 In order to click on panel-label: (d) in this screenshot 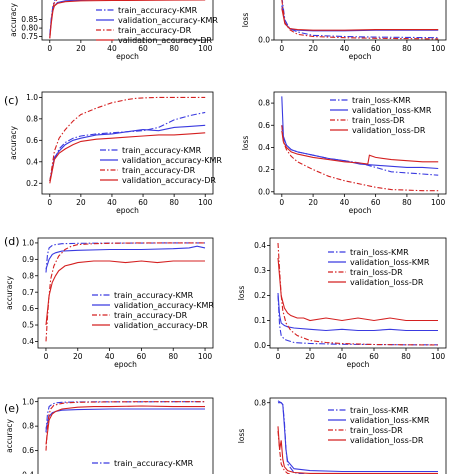, I will do `click(12, 241)`.